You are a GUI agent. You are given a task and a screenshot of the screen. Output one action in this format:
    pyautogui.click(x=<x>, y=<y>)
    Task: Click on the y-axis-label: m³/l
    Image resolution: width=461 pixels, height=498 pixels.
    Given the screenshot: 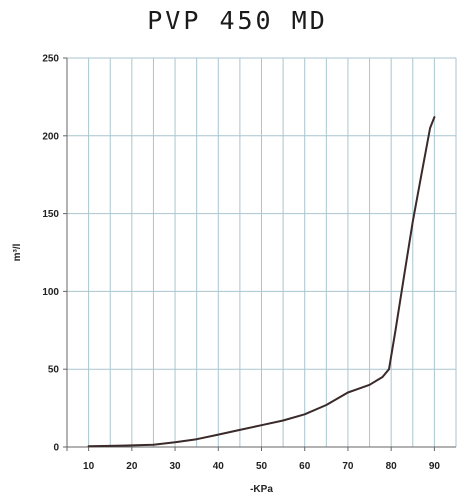 What is the action you would take?
    pyautogui.click(x=17, y=252)
    